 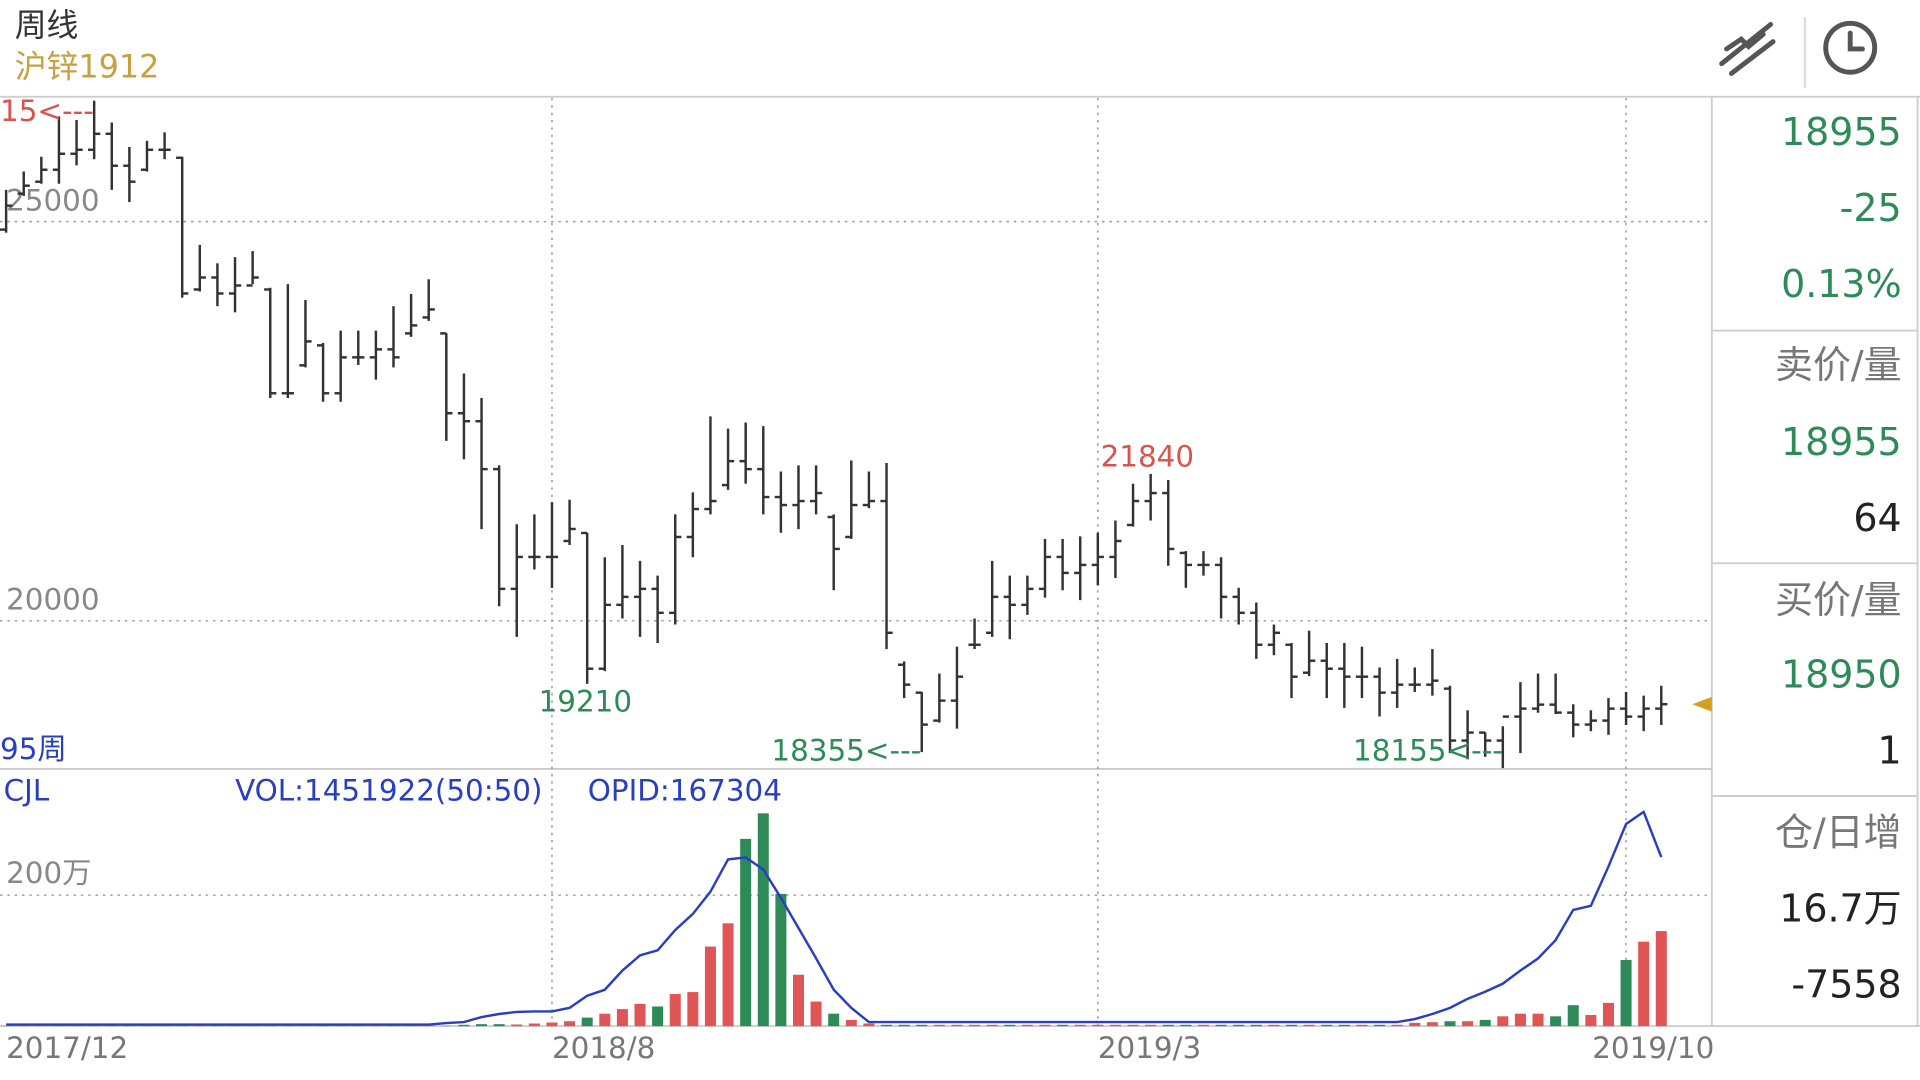 I want to click on last-price-marker, so click(x=1702, y=704).